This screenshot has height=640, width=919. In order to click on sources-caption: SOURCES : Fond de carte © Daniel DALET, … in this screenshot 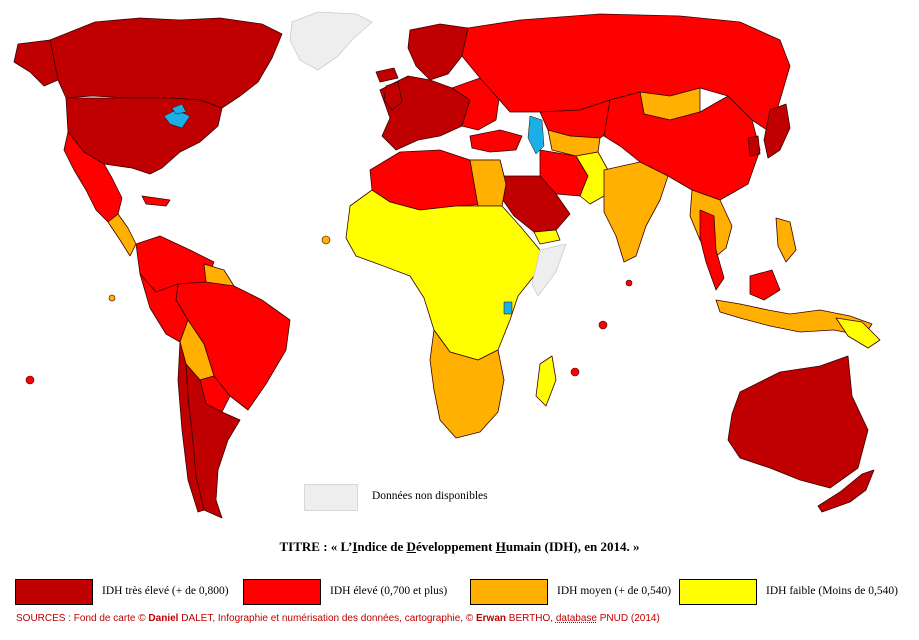, I will do `click(338, 618)`.